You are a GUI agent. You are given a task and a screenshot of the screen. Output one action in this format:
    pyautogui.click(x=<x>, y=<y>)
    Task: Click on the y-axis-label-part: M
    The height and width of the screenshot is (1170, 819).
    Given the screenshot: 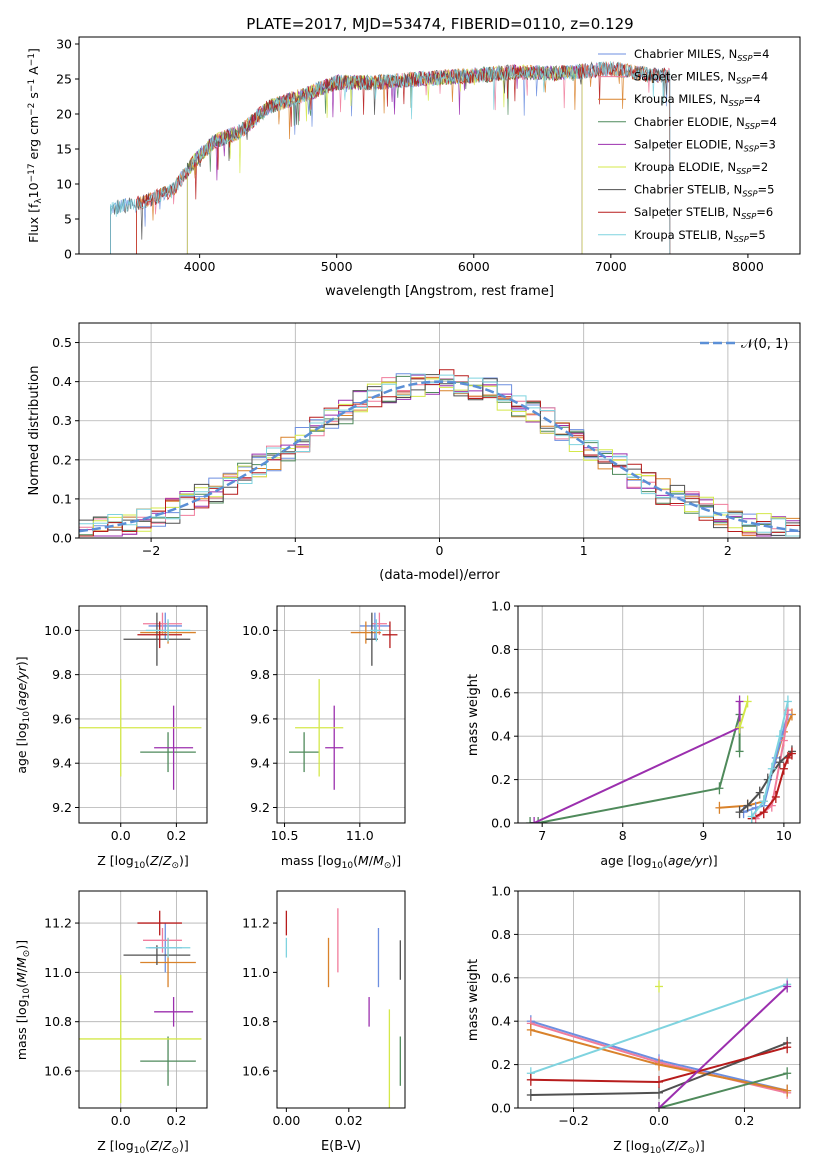 What is the action you would take?
    pyautogui.click(x=21, y=962)
    